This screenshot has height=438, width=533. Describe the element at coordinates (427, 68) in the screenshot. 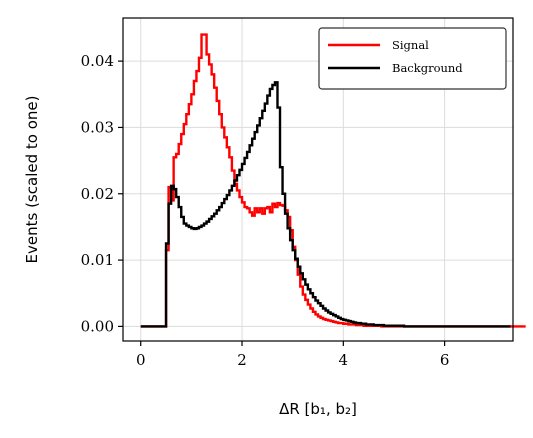

I see `legend-label-background: Background` at that location.